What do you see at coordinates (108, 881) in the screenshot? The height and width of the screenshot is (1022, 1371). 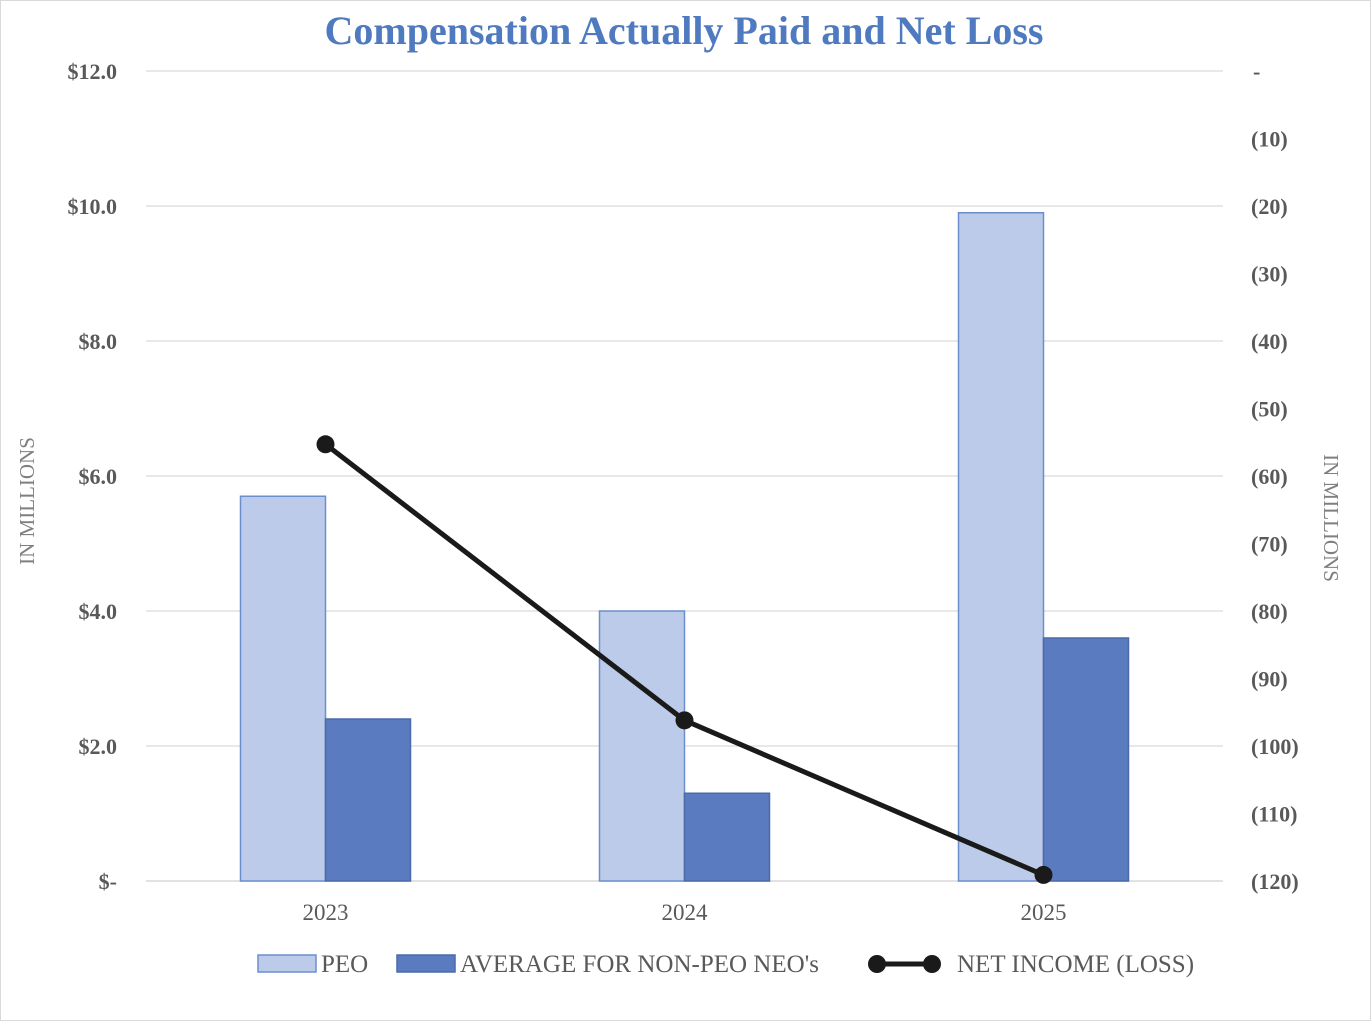 I see `left-tick-label: $-` at bounding box center [108, 881].